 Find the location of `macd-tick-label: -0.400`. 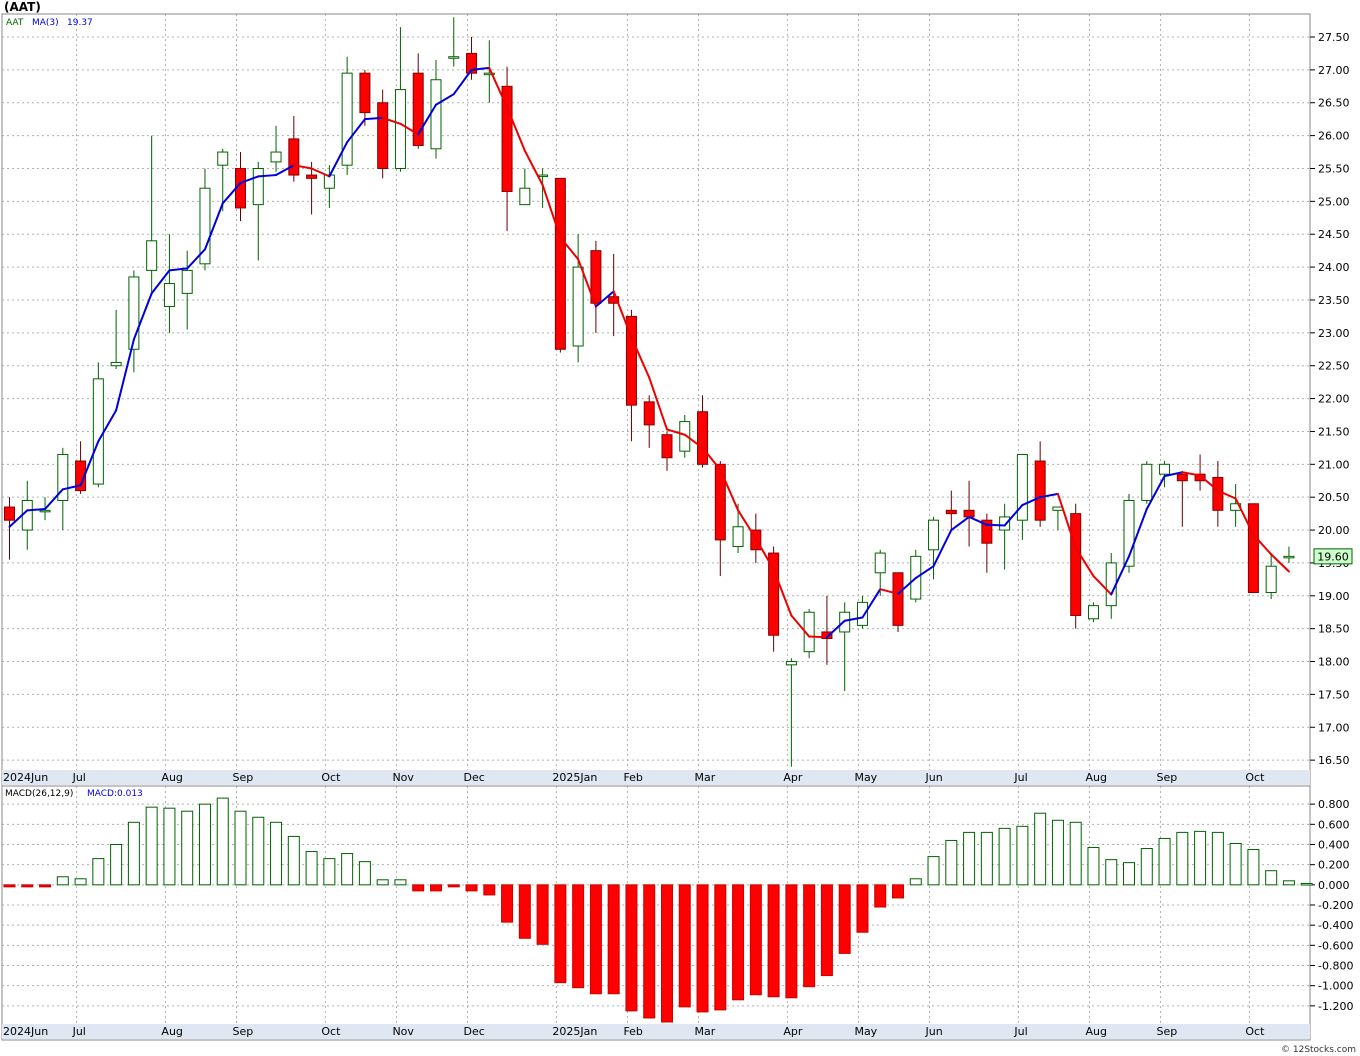

macd-tick-label: -0.400 is located at coordinates (1335, 925).